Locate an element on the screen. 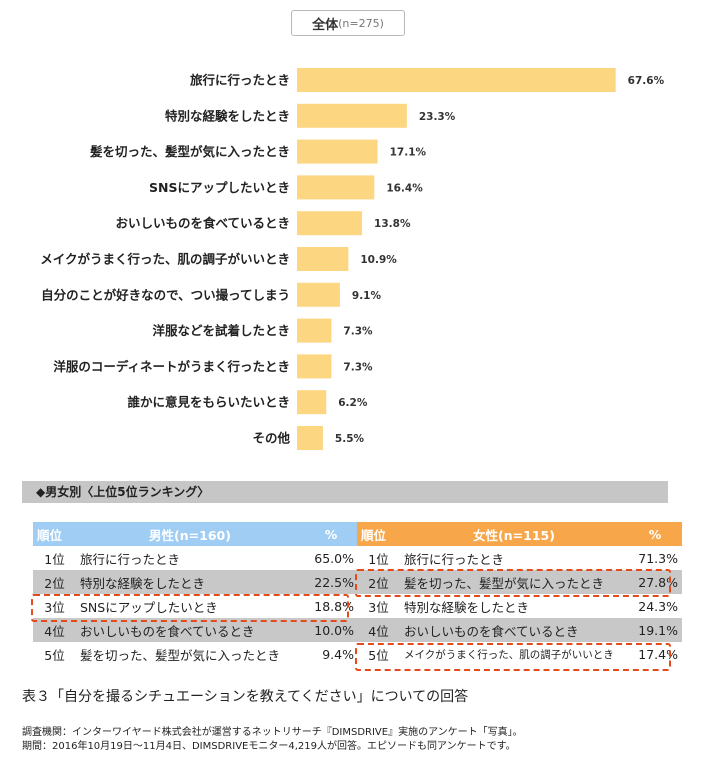 Image resolution: width=710 pixels, height=766 pixels. male-pct-cell: 10.0% is located at coordinates (331, 630).